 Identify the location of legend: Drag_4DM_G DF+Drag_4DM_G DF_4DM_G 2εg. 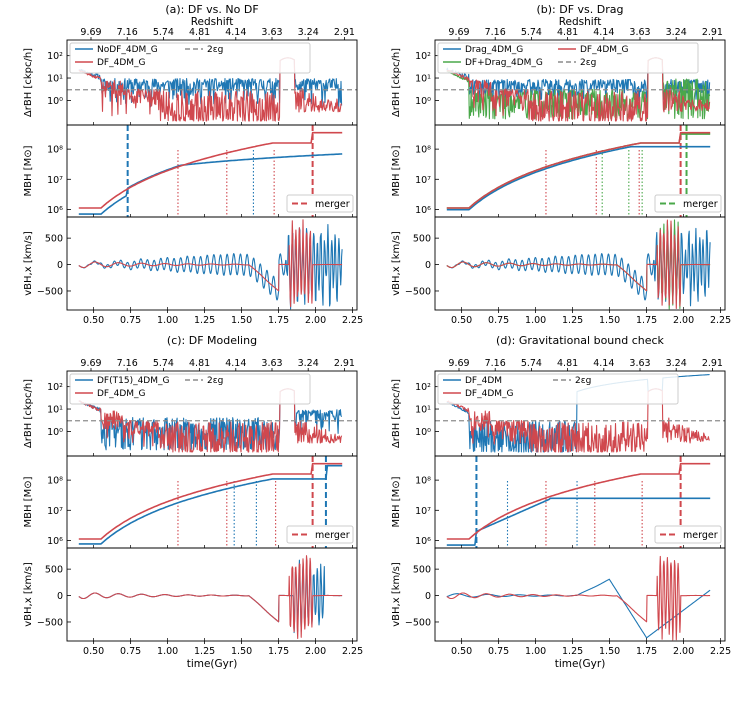
(568, 58).